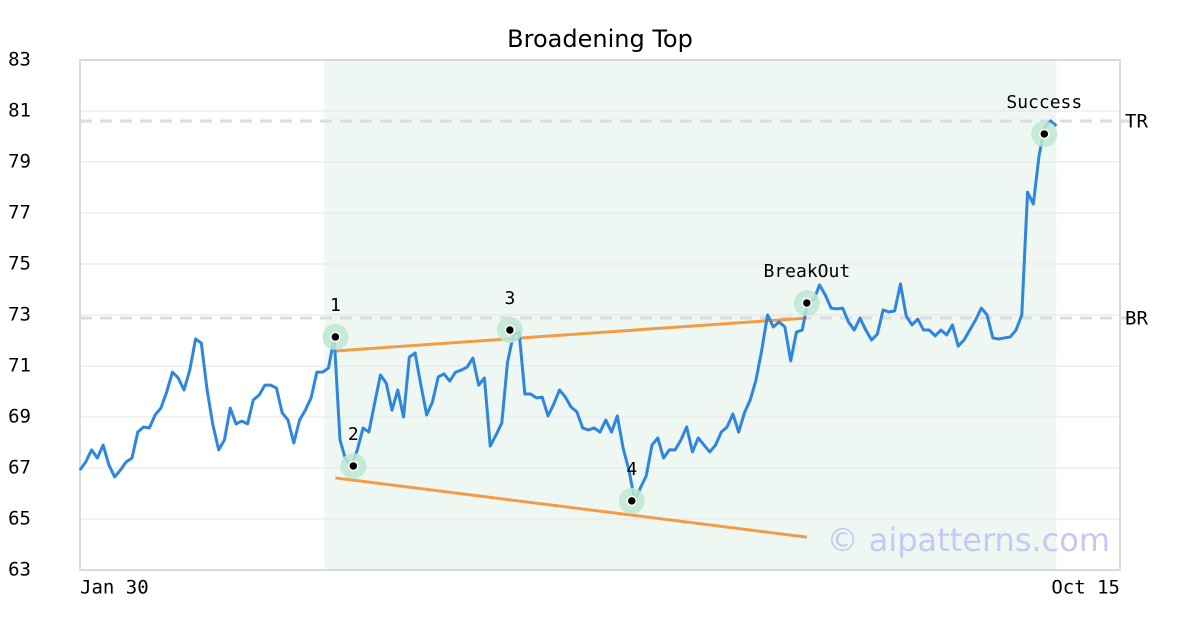 Image resolution: width=1200 pixels, height=630 pixels. I want to click on x-tick-label: Jan 30, so click(114, 588).